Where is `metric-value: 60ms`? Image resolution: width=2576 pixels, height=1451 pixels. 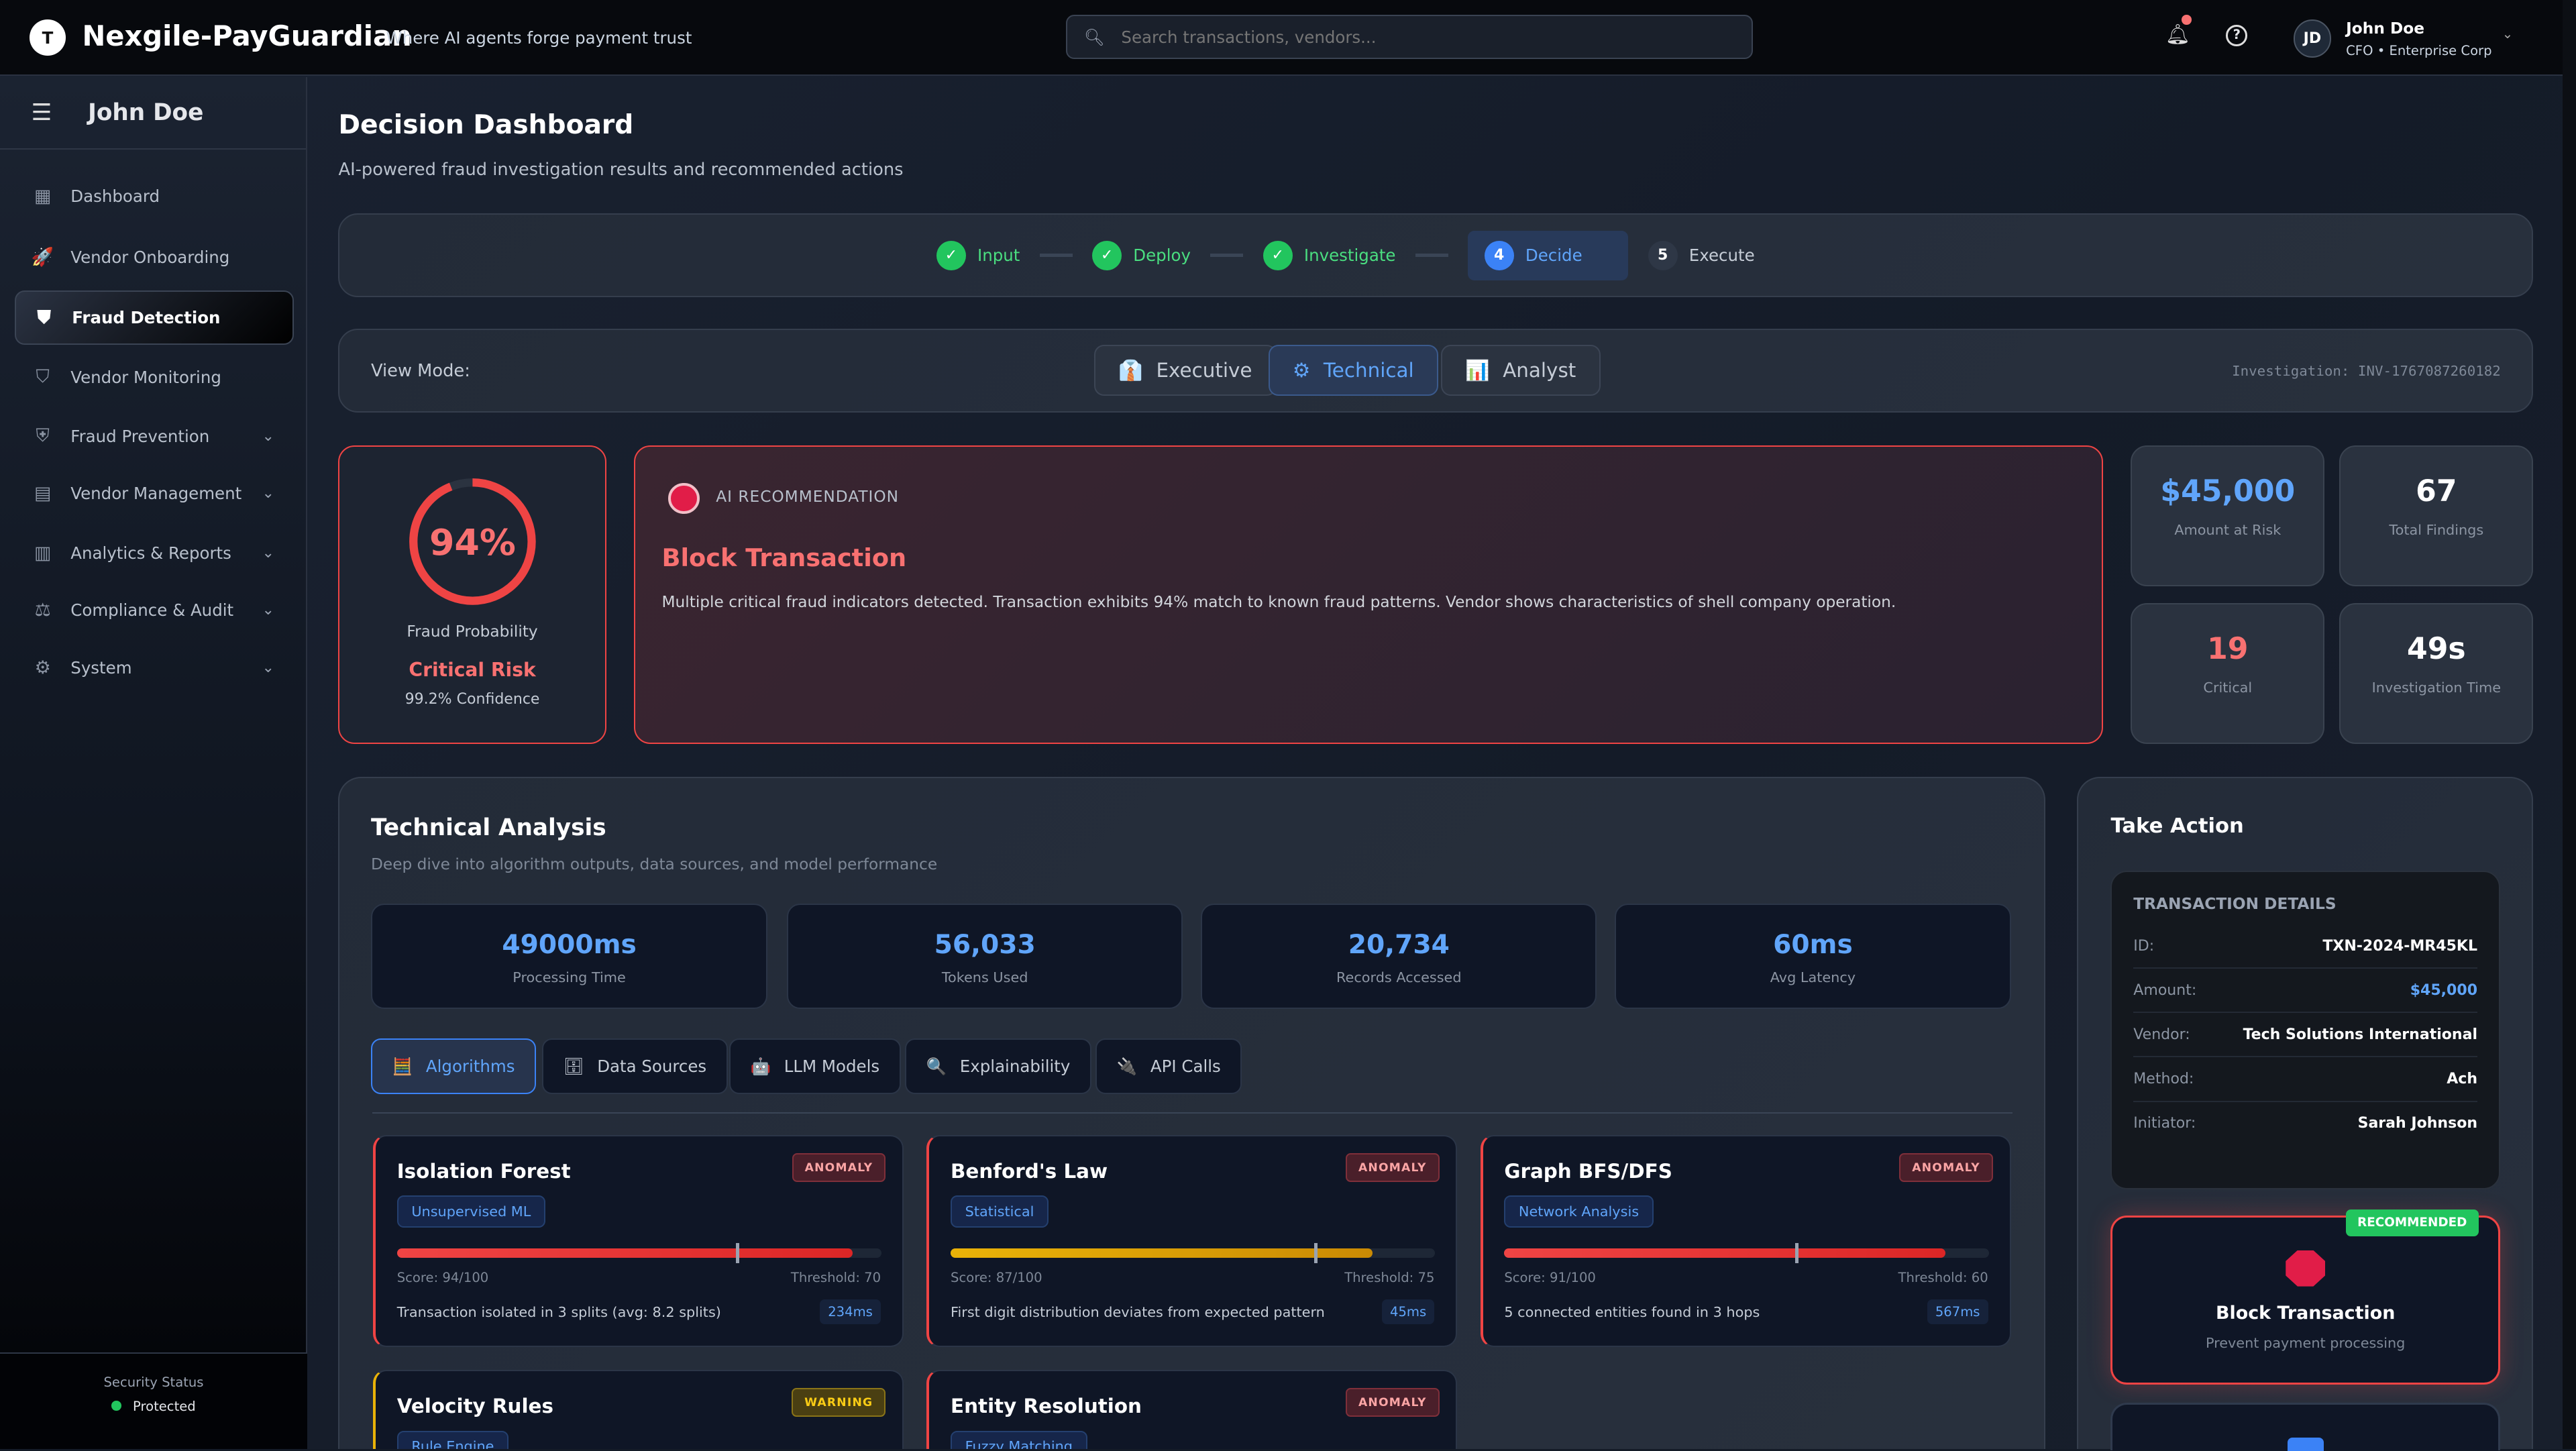 metric-value: 60ms is located at coordinates (1813, 944).